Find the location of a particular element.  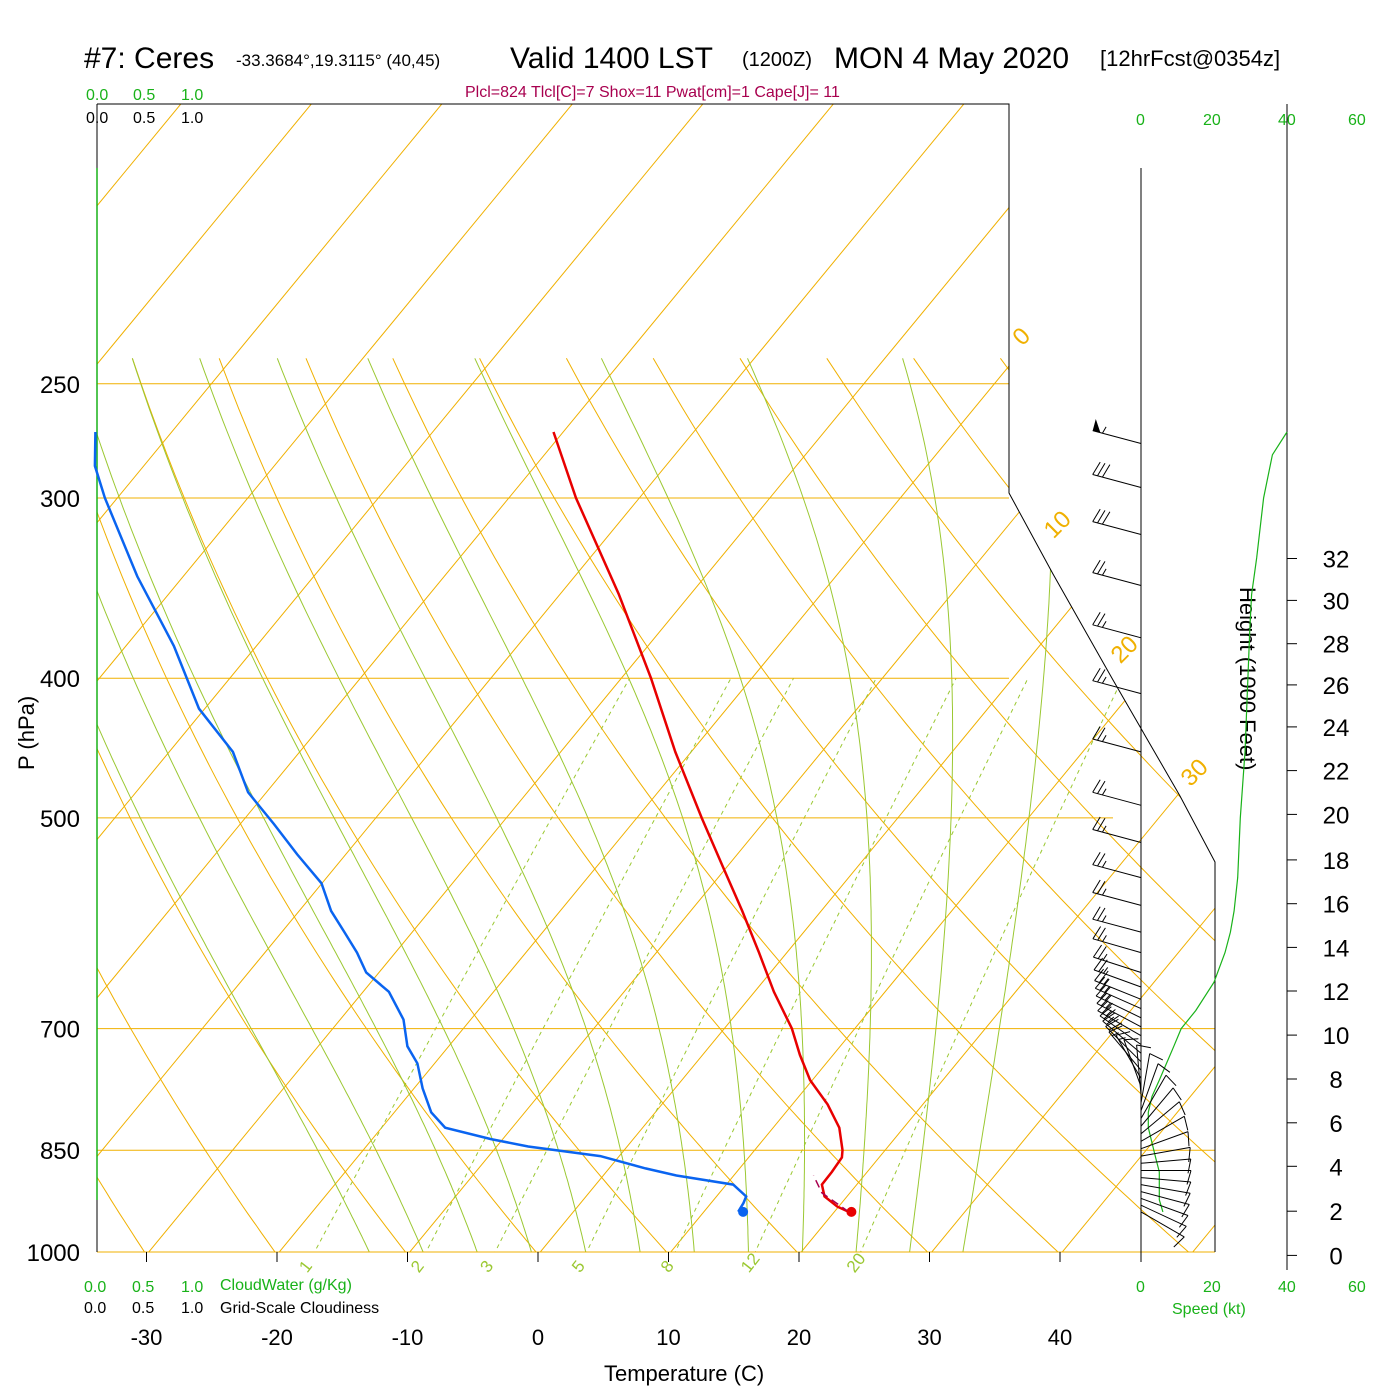

theta-label: 20 is located at coordinates (1125, 650).